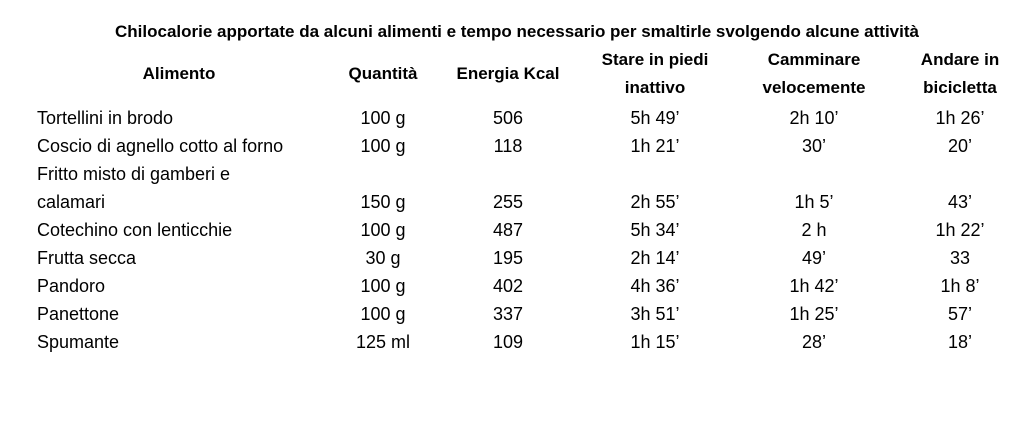 This screenshot has width=1034, height=436. What do you see at coordinates (508, 146) in the screenshot?
I see `table-cell: 118` at bounding box center [508, 146].